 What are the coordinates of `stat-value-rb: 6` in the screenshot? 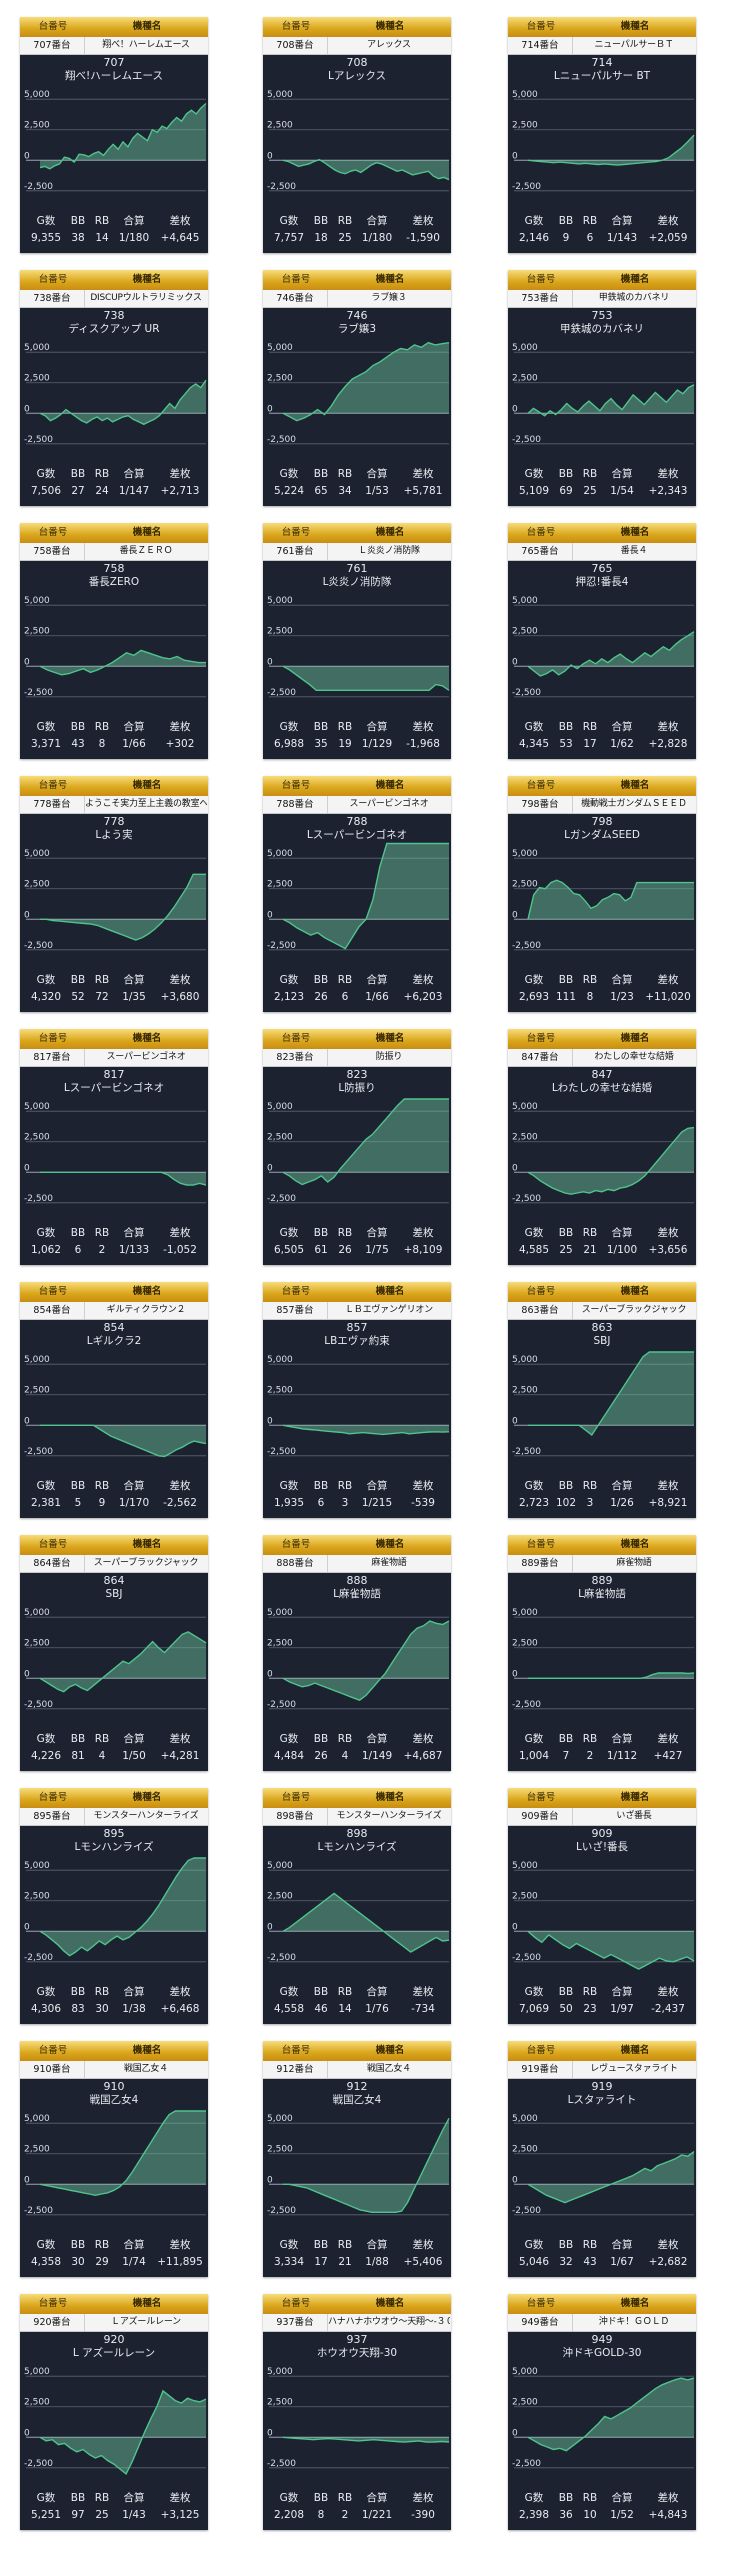 It's located at (590, 238).